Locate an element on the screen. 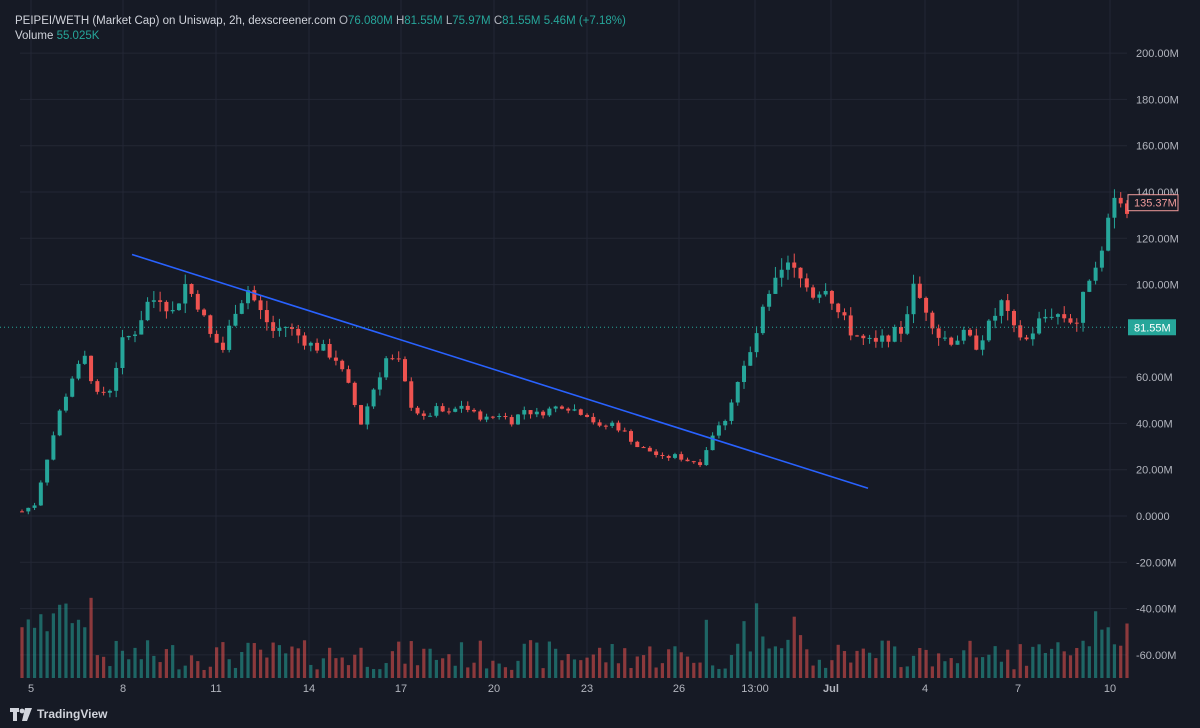 This screenshot has height=728, width=1200. price-axis-label: 40.00M is located at coordinates (1154, 424).